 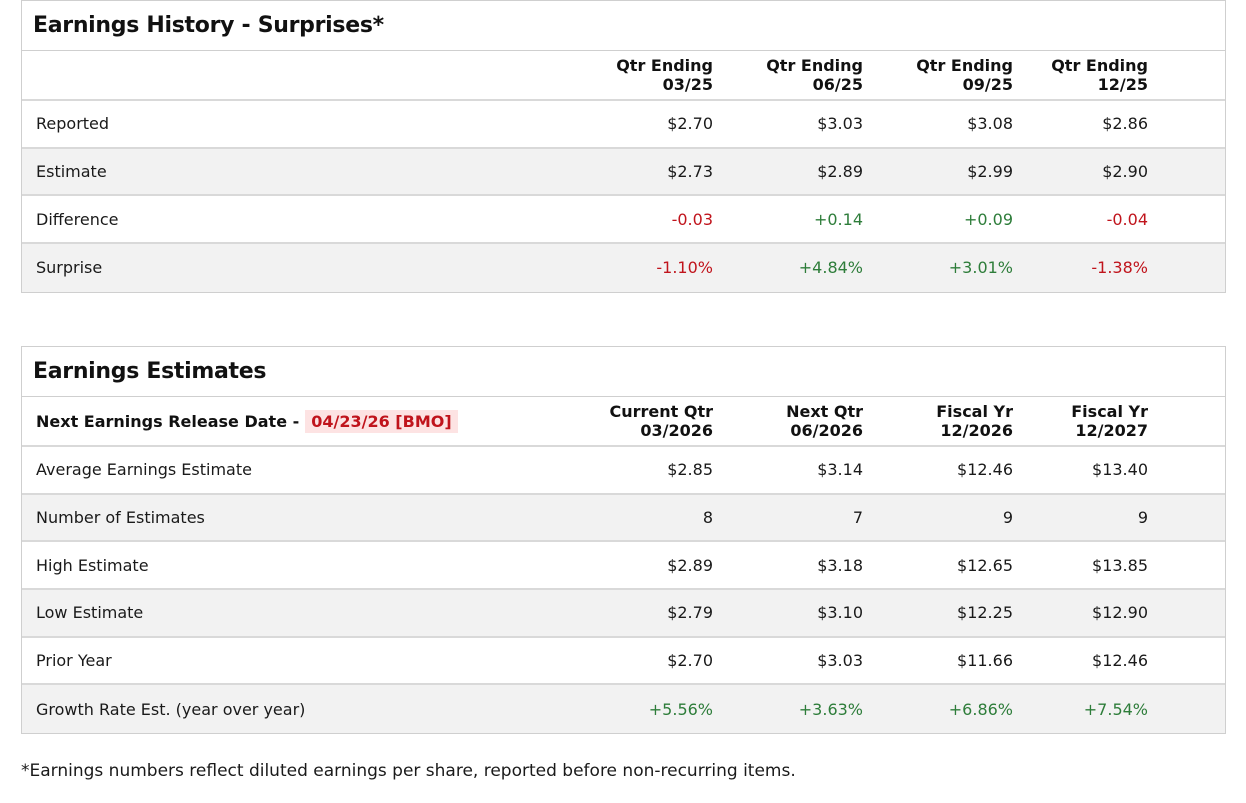 I want to click on row-label: Difference, so click(x=77, y=219).